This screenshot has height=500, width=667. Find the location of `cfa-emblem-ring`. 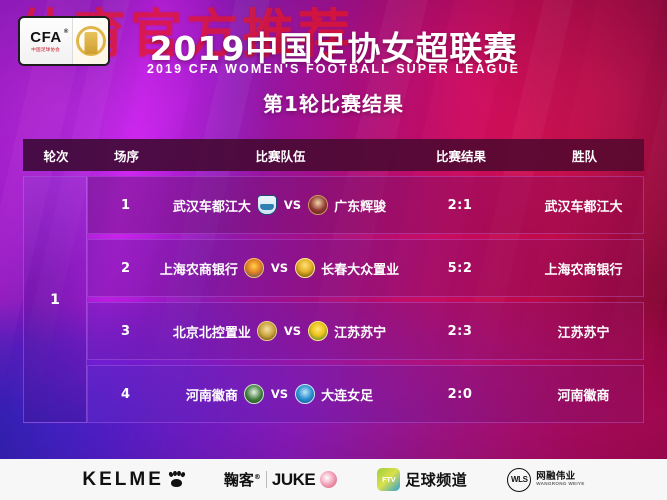

cfa-emblem-ring is located at coordinates (90, 41).